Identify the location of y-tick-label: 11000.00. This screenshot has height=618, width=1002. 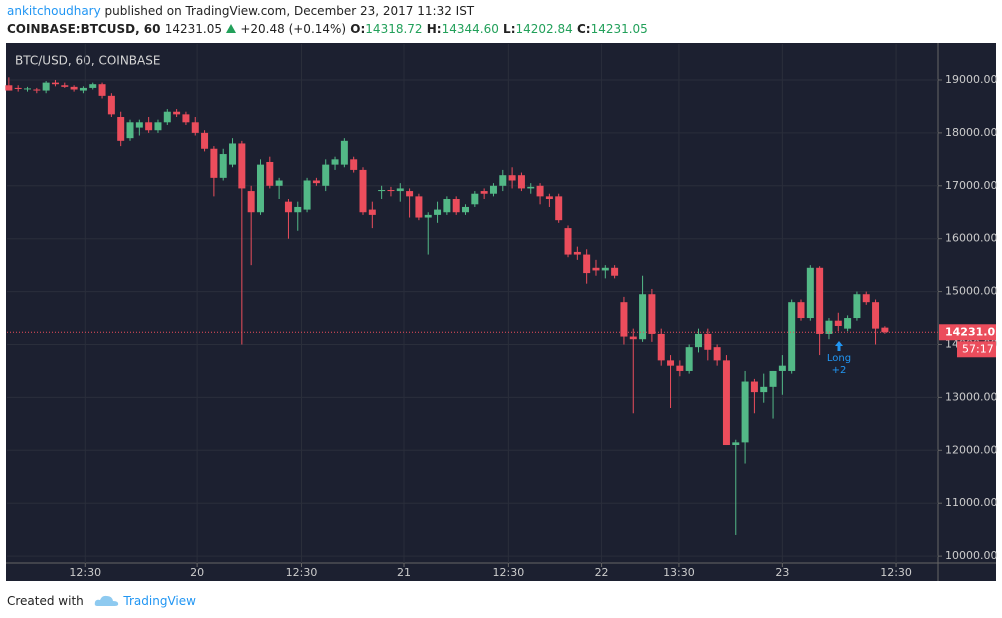
(971, 502).